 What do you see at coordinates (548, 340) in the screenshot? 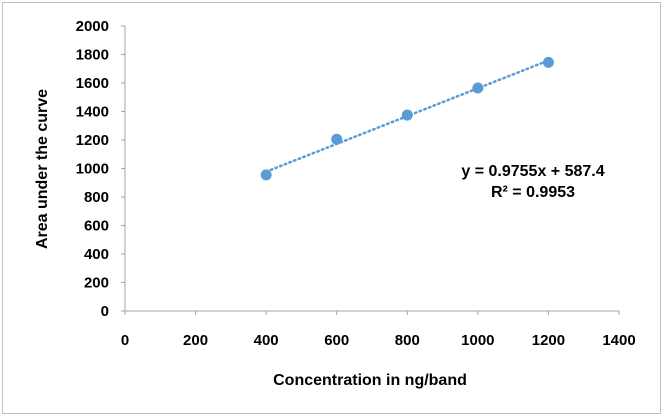
I see `x-tick-label: 1200` at bounding box center [548, 340].